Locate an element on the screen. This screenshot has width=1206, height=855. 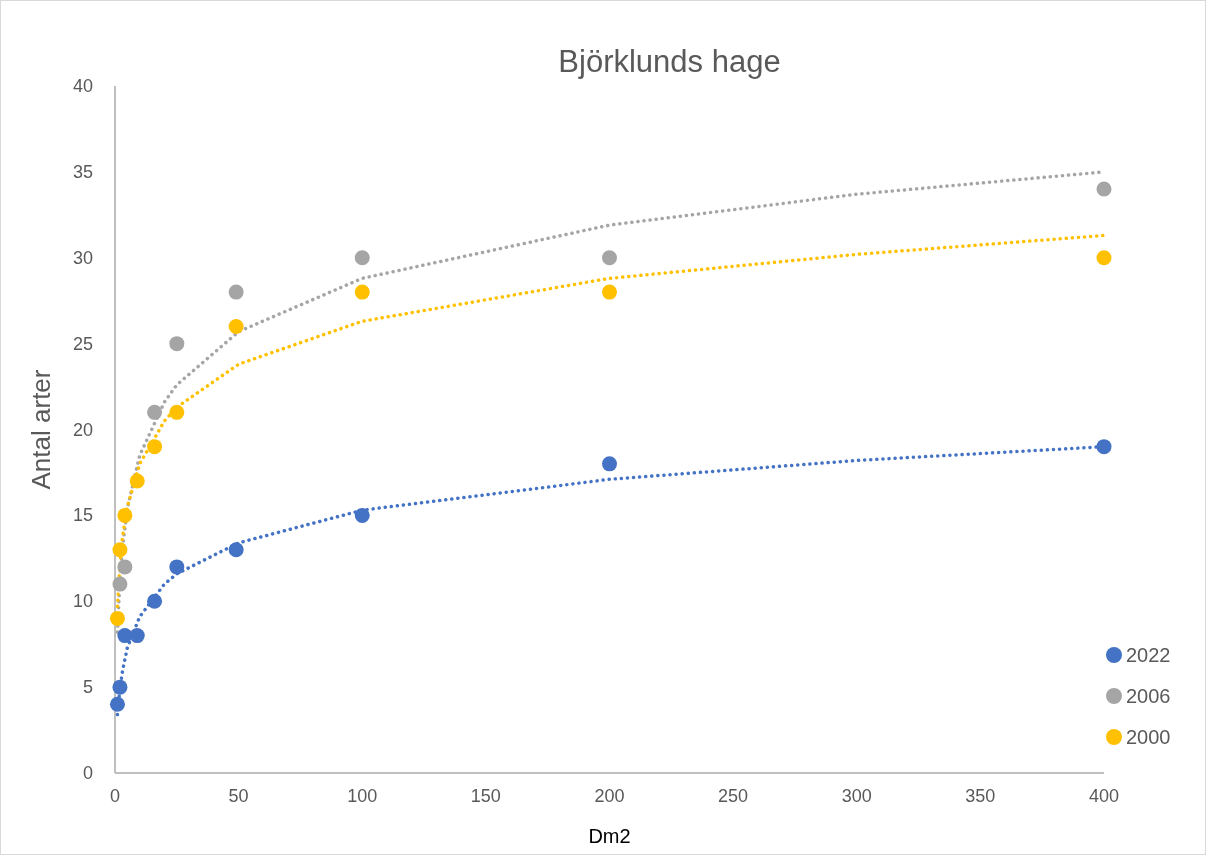
chart-title: Björklunds hage is located at coordinates (669, 61).